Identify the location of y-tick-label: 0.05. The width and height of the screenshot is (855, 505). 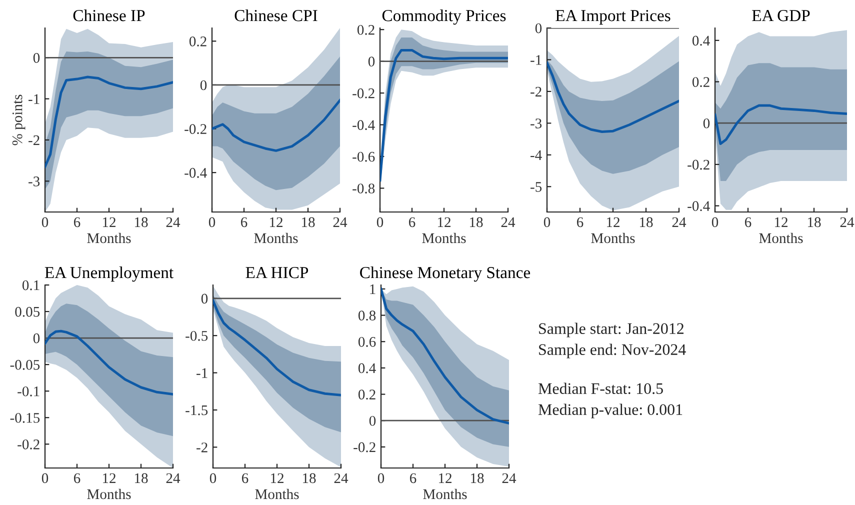
(27, 311).